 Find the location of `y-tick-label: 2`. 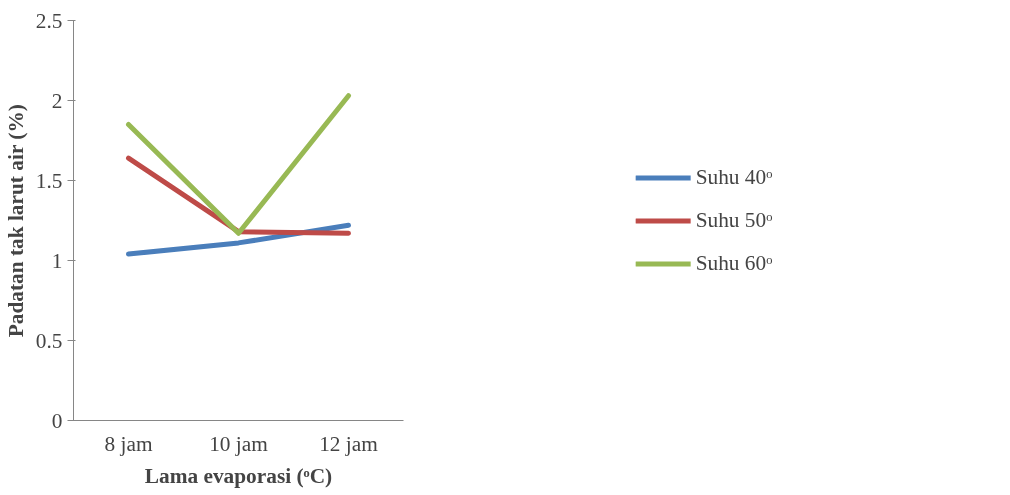

y-tick-label: 2 is located at coordinates (57, 100).